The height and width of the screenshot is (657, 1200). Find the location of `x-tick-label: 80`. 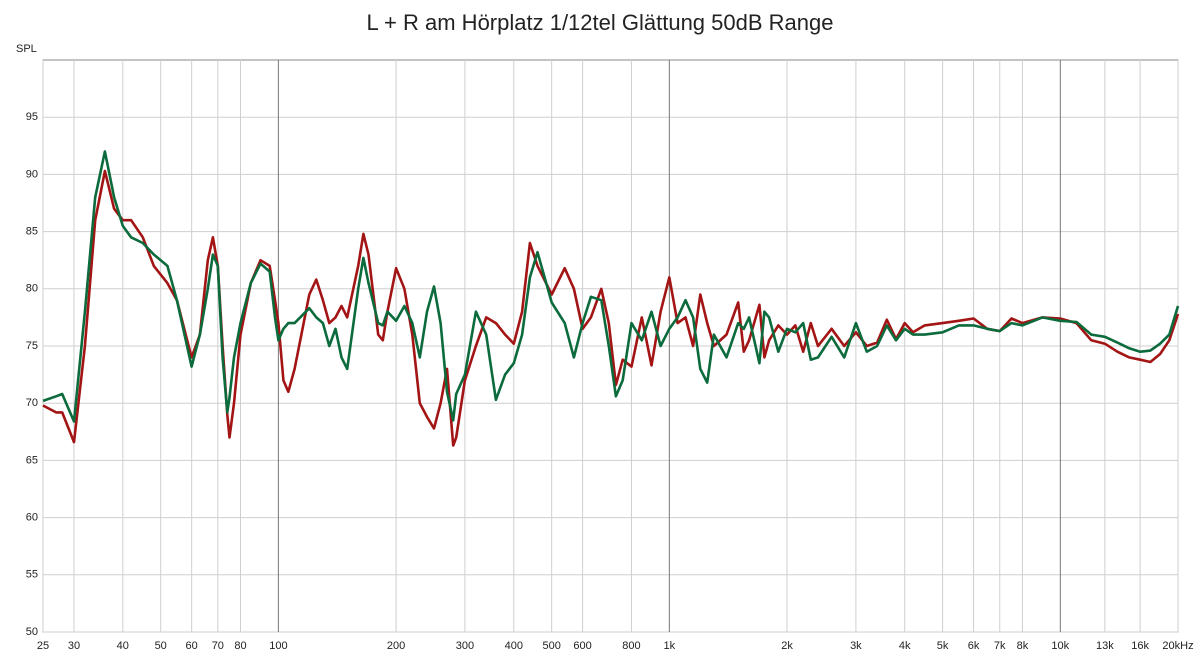

x-tick-label: 80 is located at coordinates (240, 646).